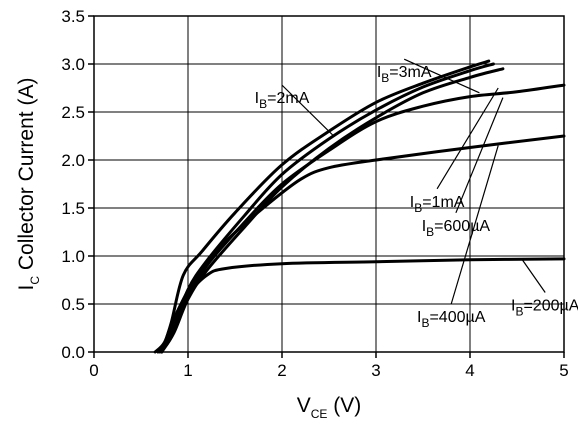  I want to click on y-tick-label: 2.5, so click(73, 112).